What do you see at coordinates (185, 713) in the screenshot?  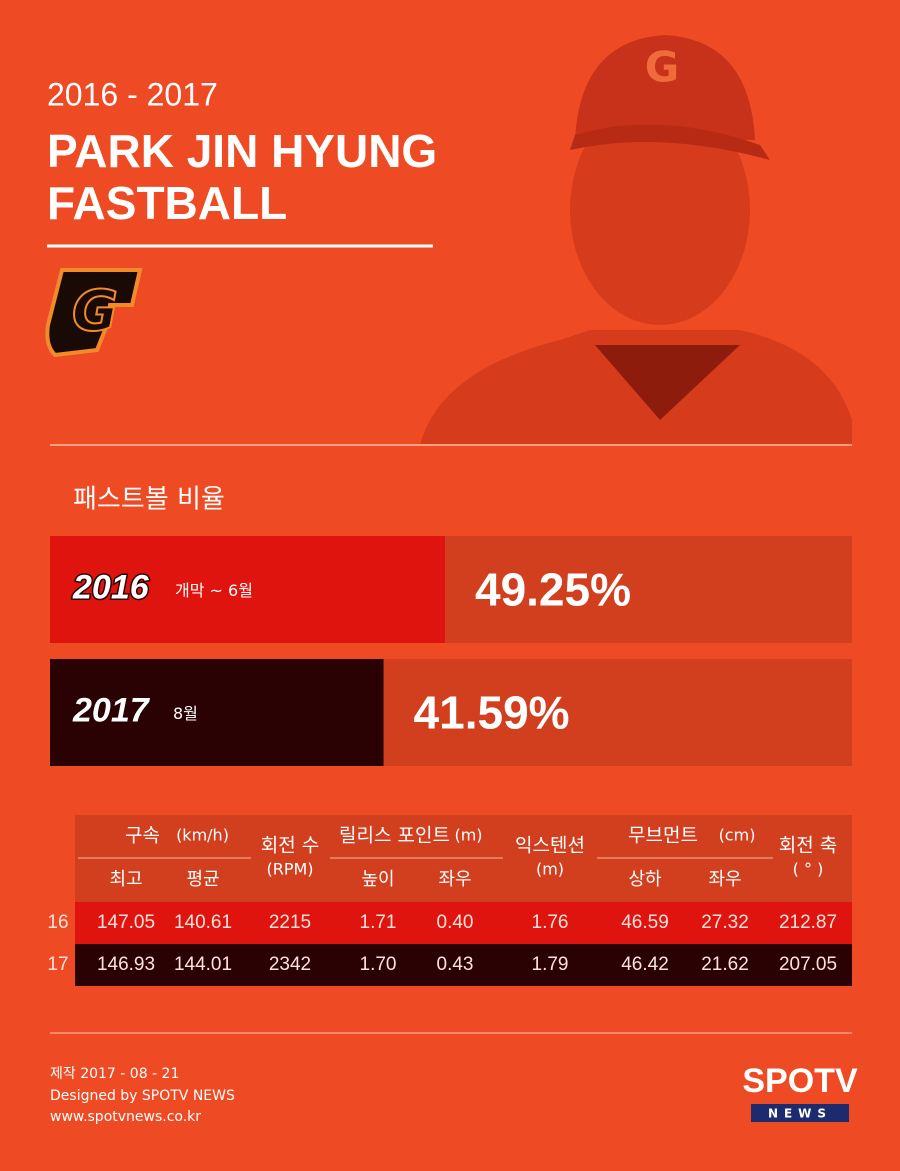 I see `period-label: 8월` at bounding box center [185, 713].